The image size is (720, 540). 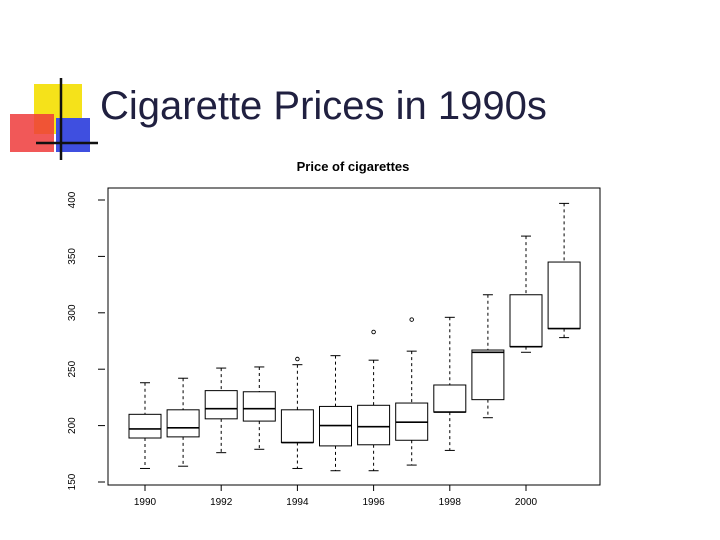 What do you see at coordinates (526, 502) in the screenshot?
I see `x-tick-label: 2000` at bounding box center [526, 502].